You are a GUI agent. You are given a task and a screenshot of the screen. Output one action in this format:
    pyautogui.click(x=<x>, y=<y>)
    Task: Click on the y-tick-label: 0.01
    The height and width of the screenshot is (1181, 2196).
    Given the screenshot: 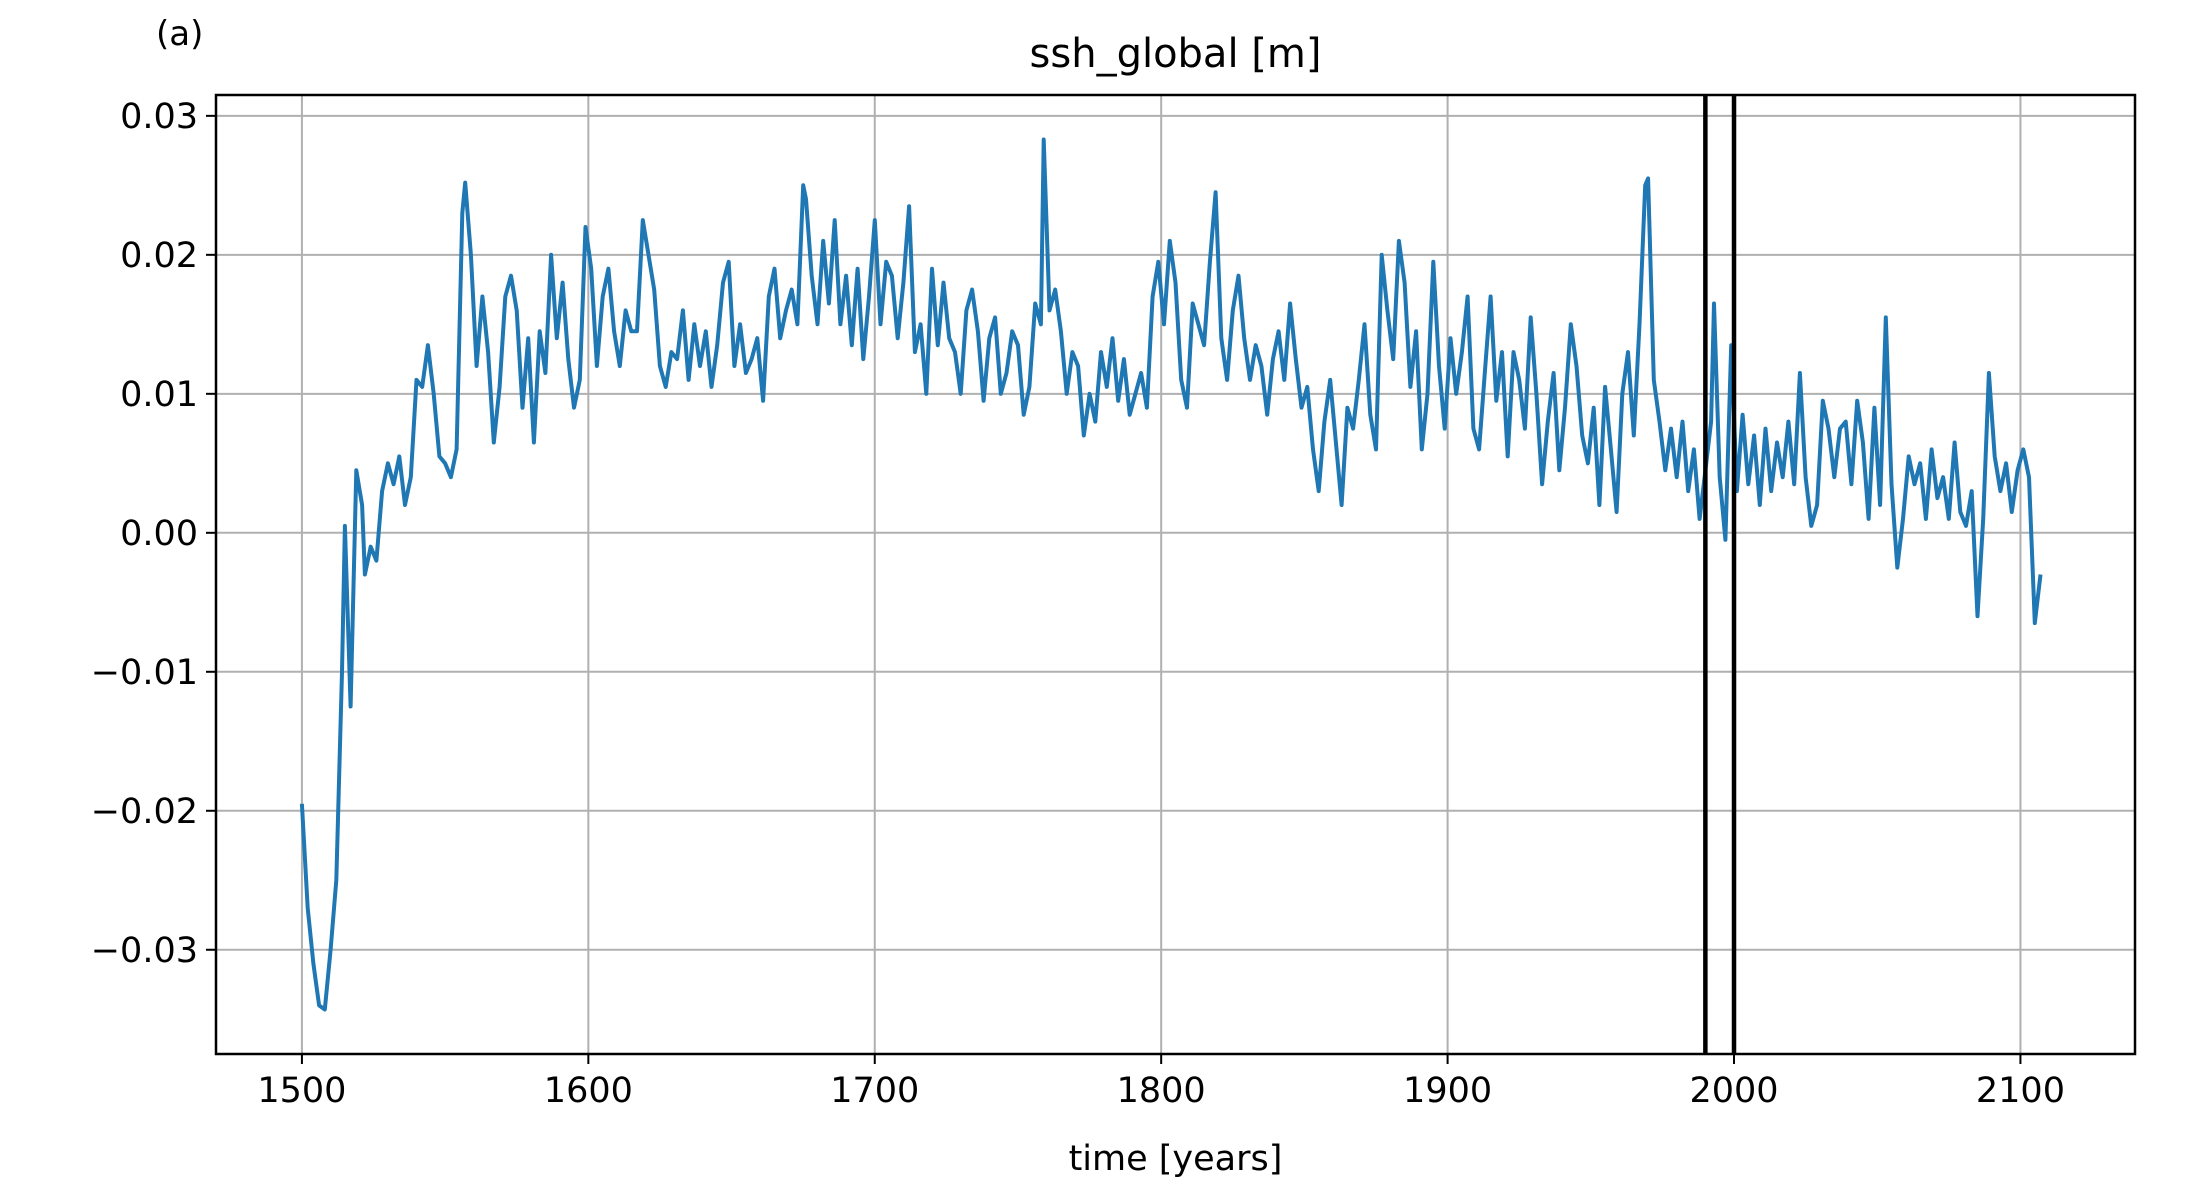 What is the action you would take?
    pyautogui.click(x=159, y=395)
    